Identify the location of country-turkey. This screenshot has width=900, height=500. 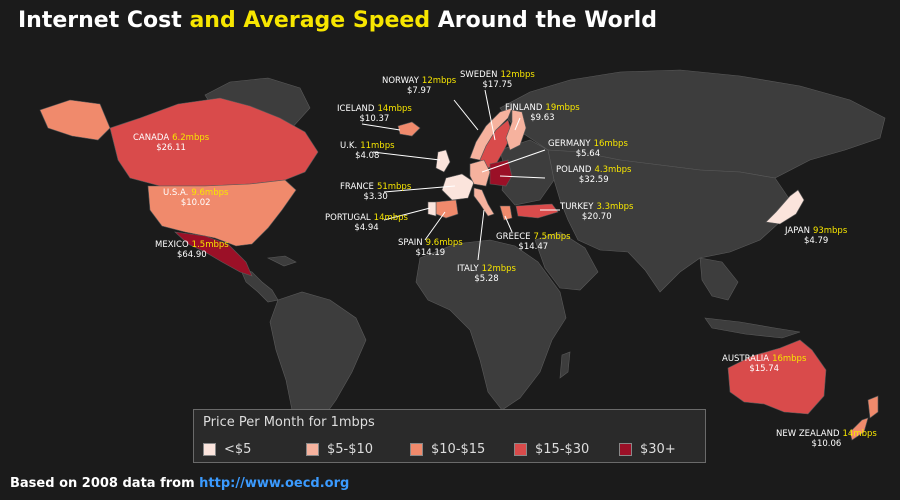
(537, 211).